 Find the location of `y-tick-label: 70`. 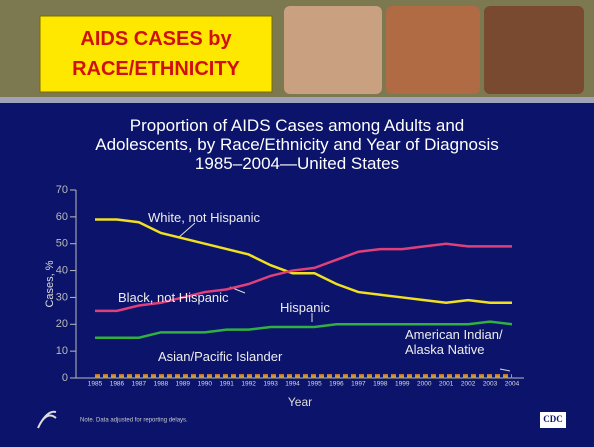

y-tick-label: 70 is located at coordinates (62, 190).